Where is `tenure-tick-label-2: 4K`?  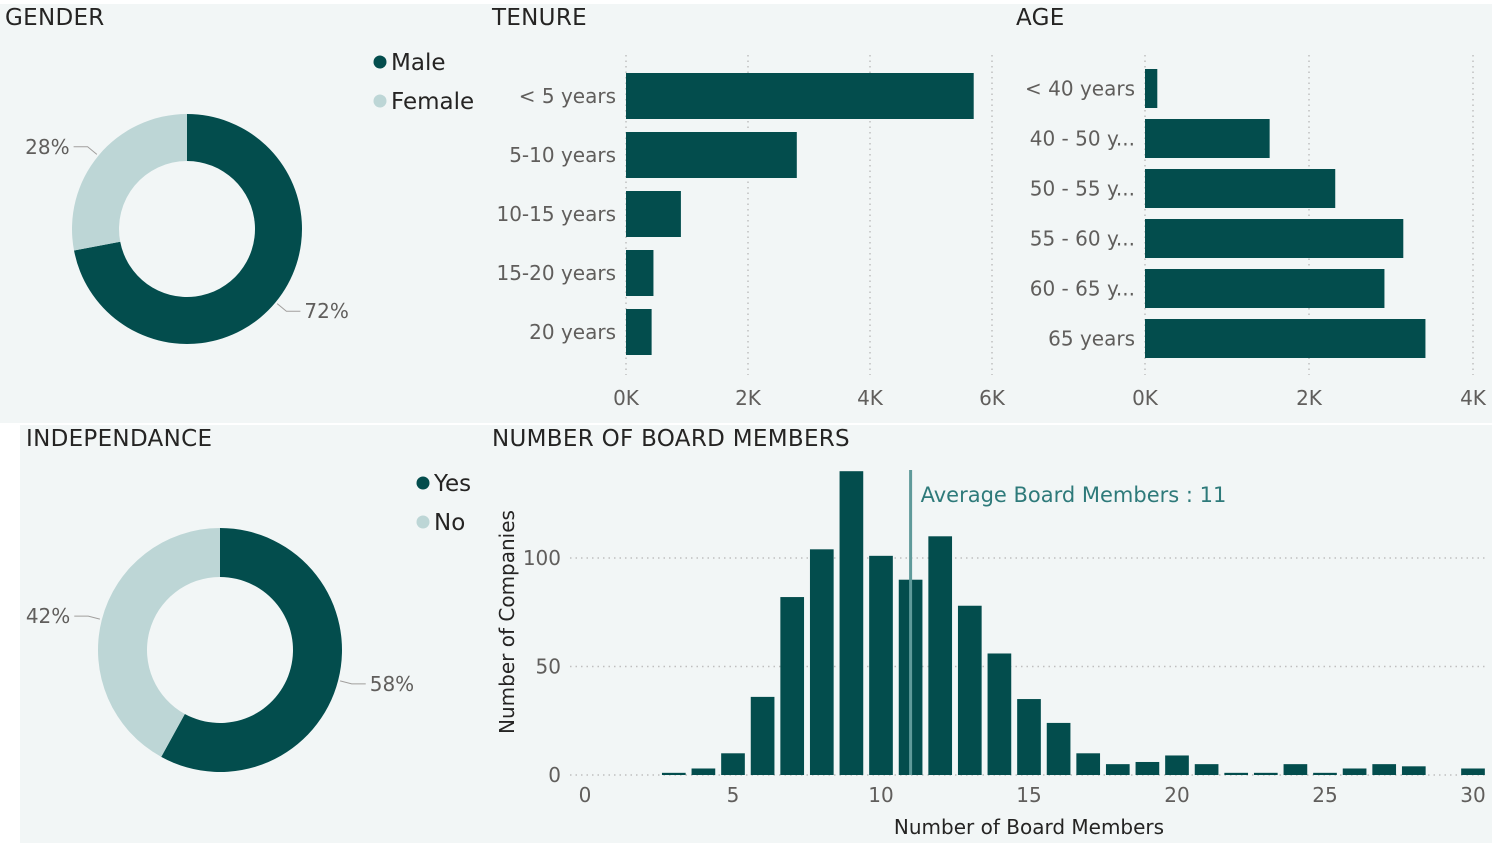
tenure-tick-label-2: 4K is located at coordinates (870, 398).